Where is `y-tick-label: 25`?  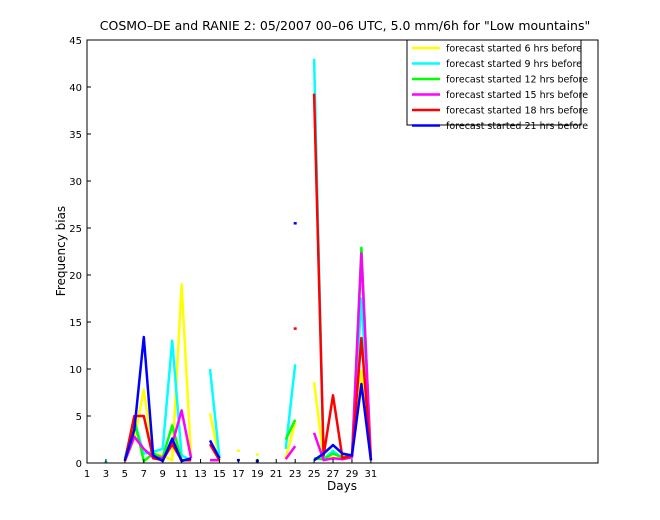 y-tick-label: 25 is located at coordinates (75, 229).